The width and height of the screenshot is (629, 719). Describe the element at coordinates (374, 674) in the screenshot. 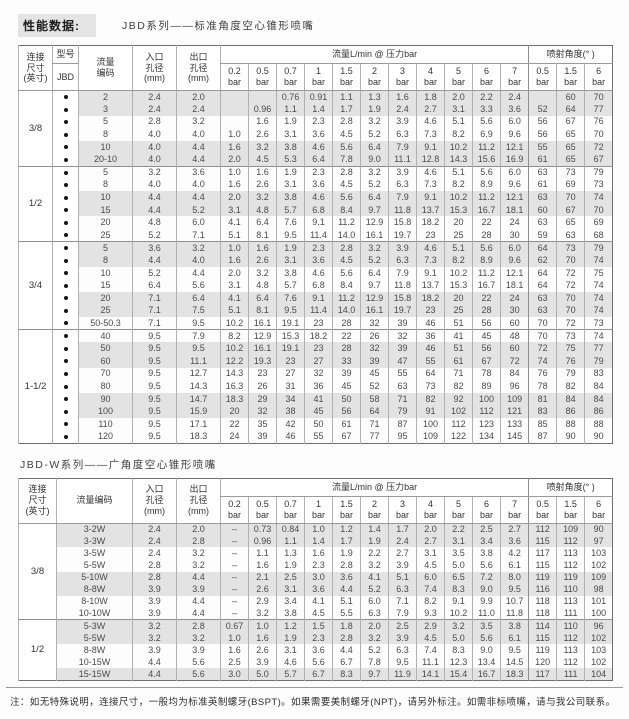

I see `flow-value-cell: 9.7` at that location.